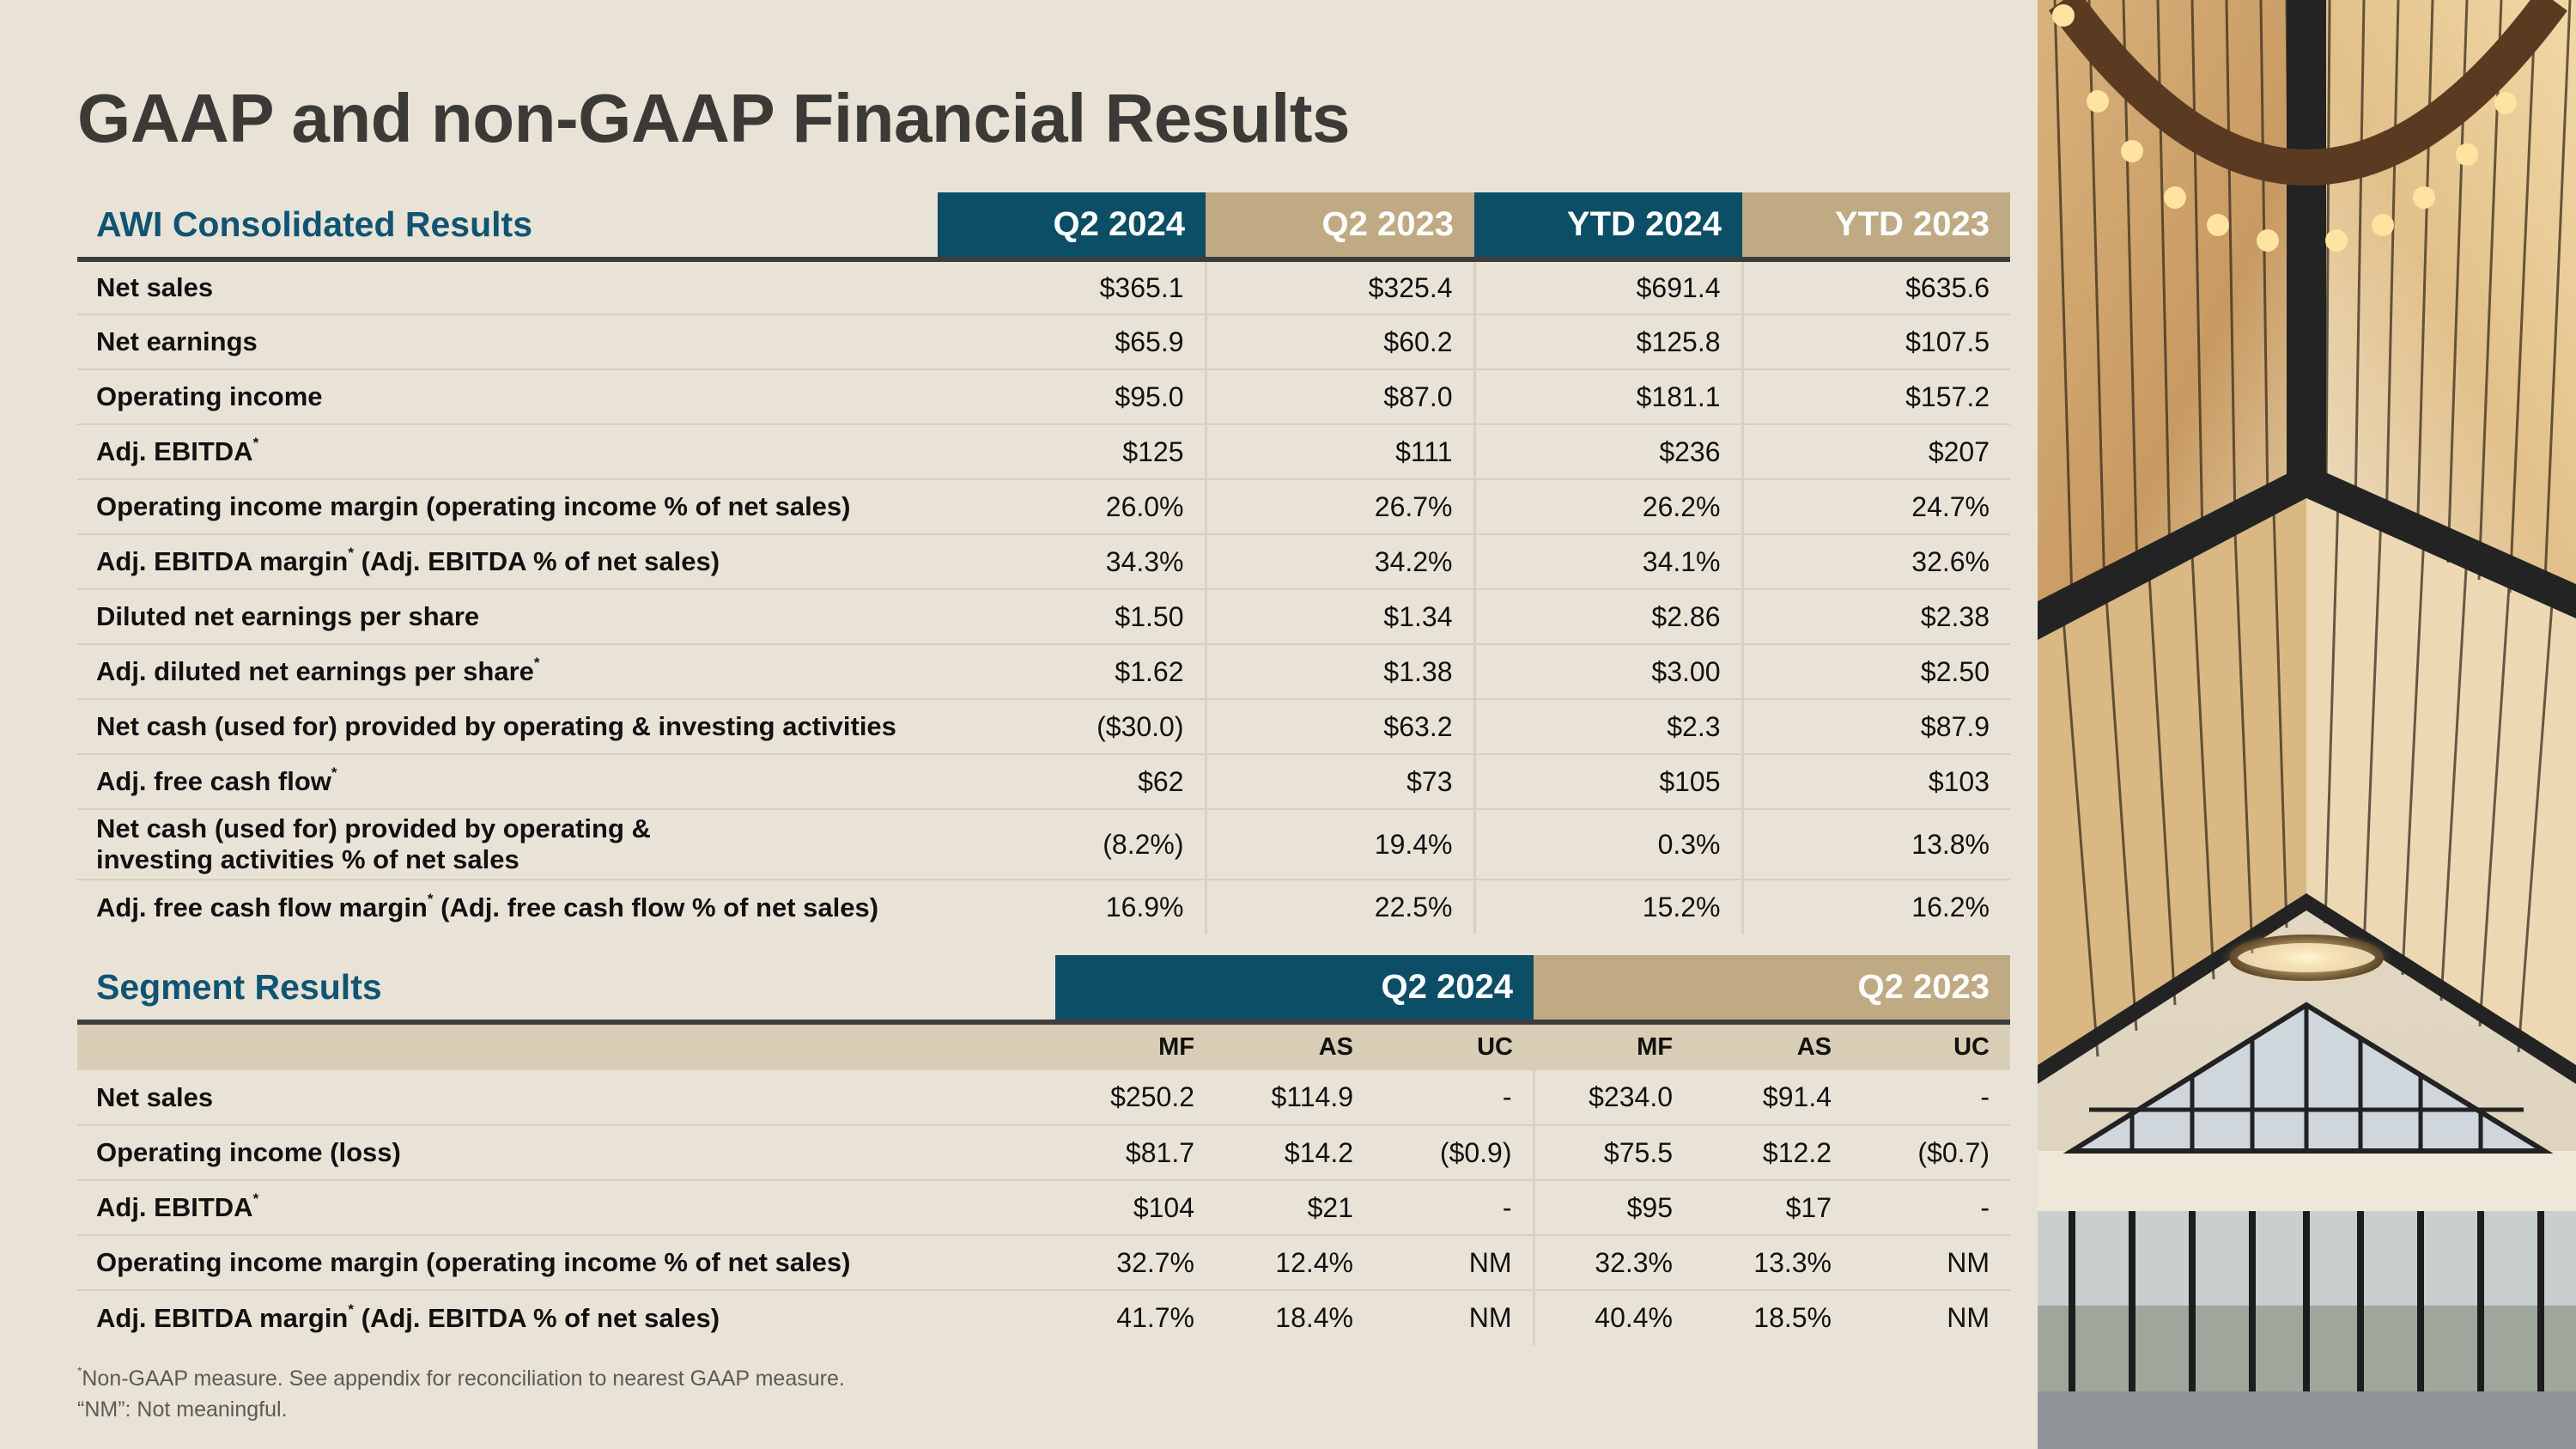  What do you see at coordinates (566, 1207) in the screenshot?
I see `row-label: Adj. EBITDA*` at bounding box center [566, 1207].